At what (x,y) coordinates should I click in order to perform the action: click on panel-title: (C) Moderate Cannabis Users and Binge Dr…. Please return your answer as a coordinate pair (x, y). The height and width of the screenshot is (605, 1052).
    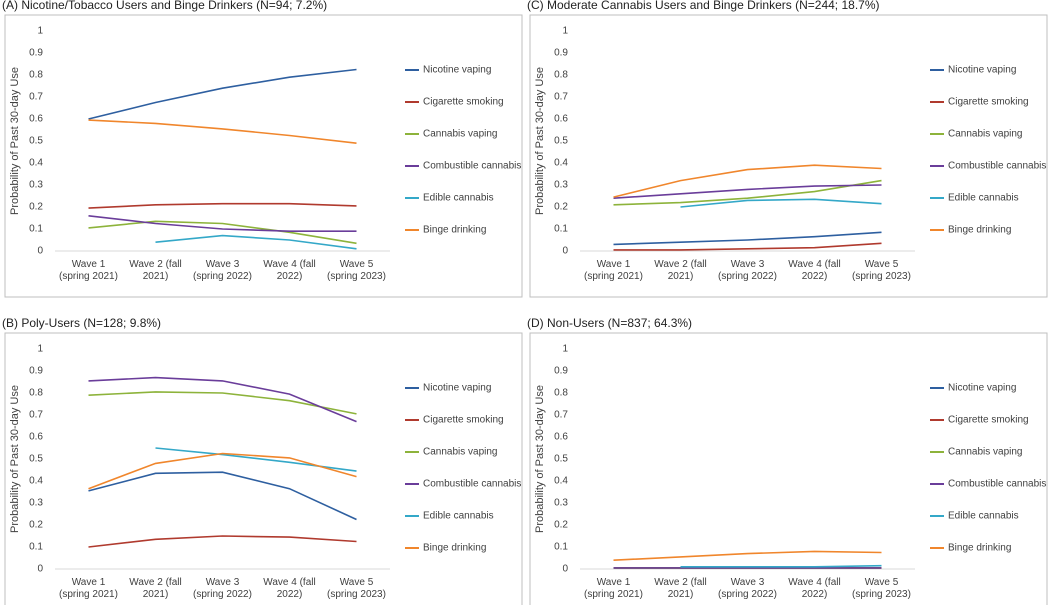
    Looking at the image, I should click on (703, 6).